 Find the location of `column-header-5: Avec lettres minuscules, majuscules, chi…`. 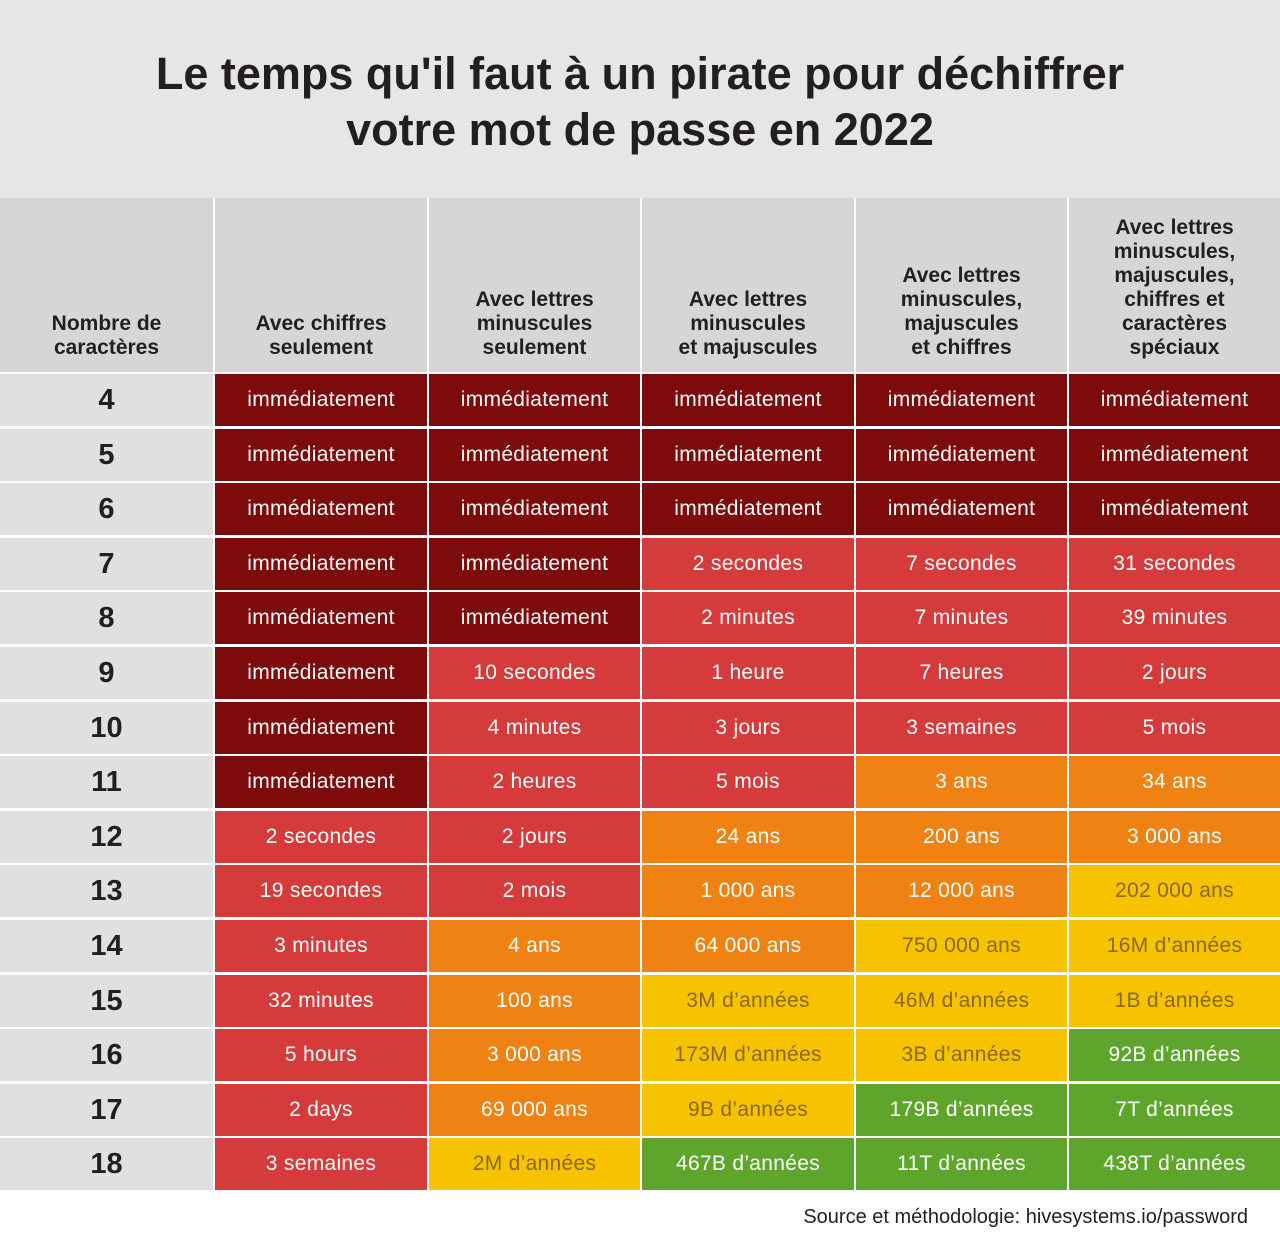

column-header-5: Avec lettres minuscules, majuscules, chi… is located at coordinates (1174, 285).